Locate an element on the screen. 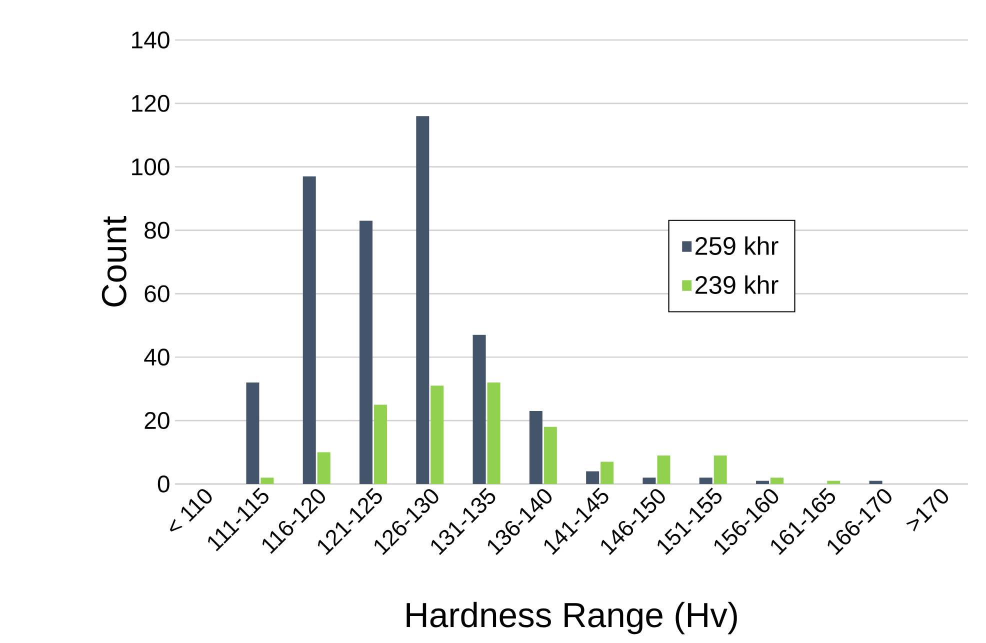  y-tick-label: 140 is located at coordinates (151, 39).